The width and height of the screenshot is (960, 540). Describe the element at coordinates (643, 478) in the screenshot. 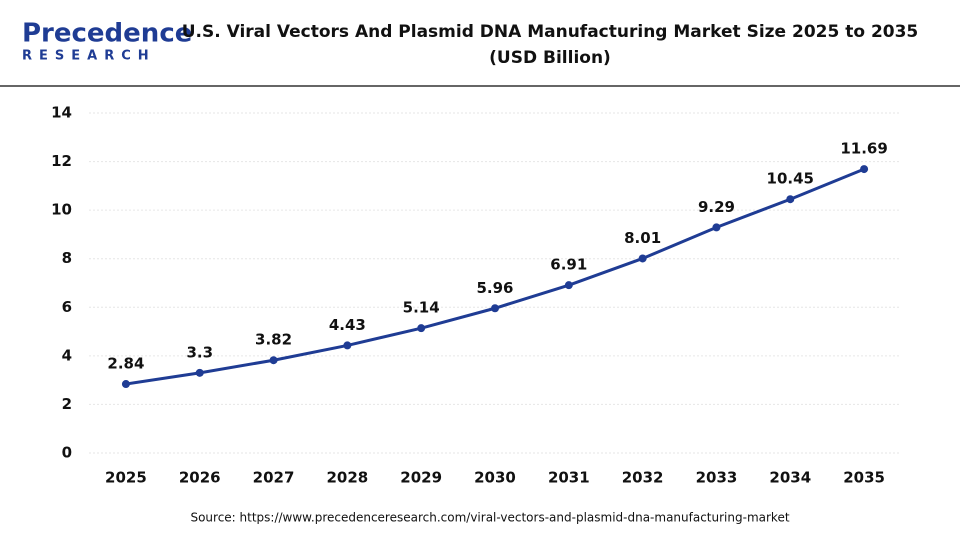

I see `x-tick-label: 2032` at that location.